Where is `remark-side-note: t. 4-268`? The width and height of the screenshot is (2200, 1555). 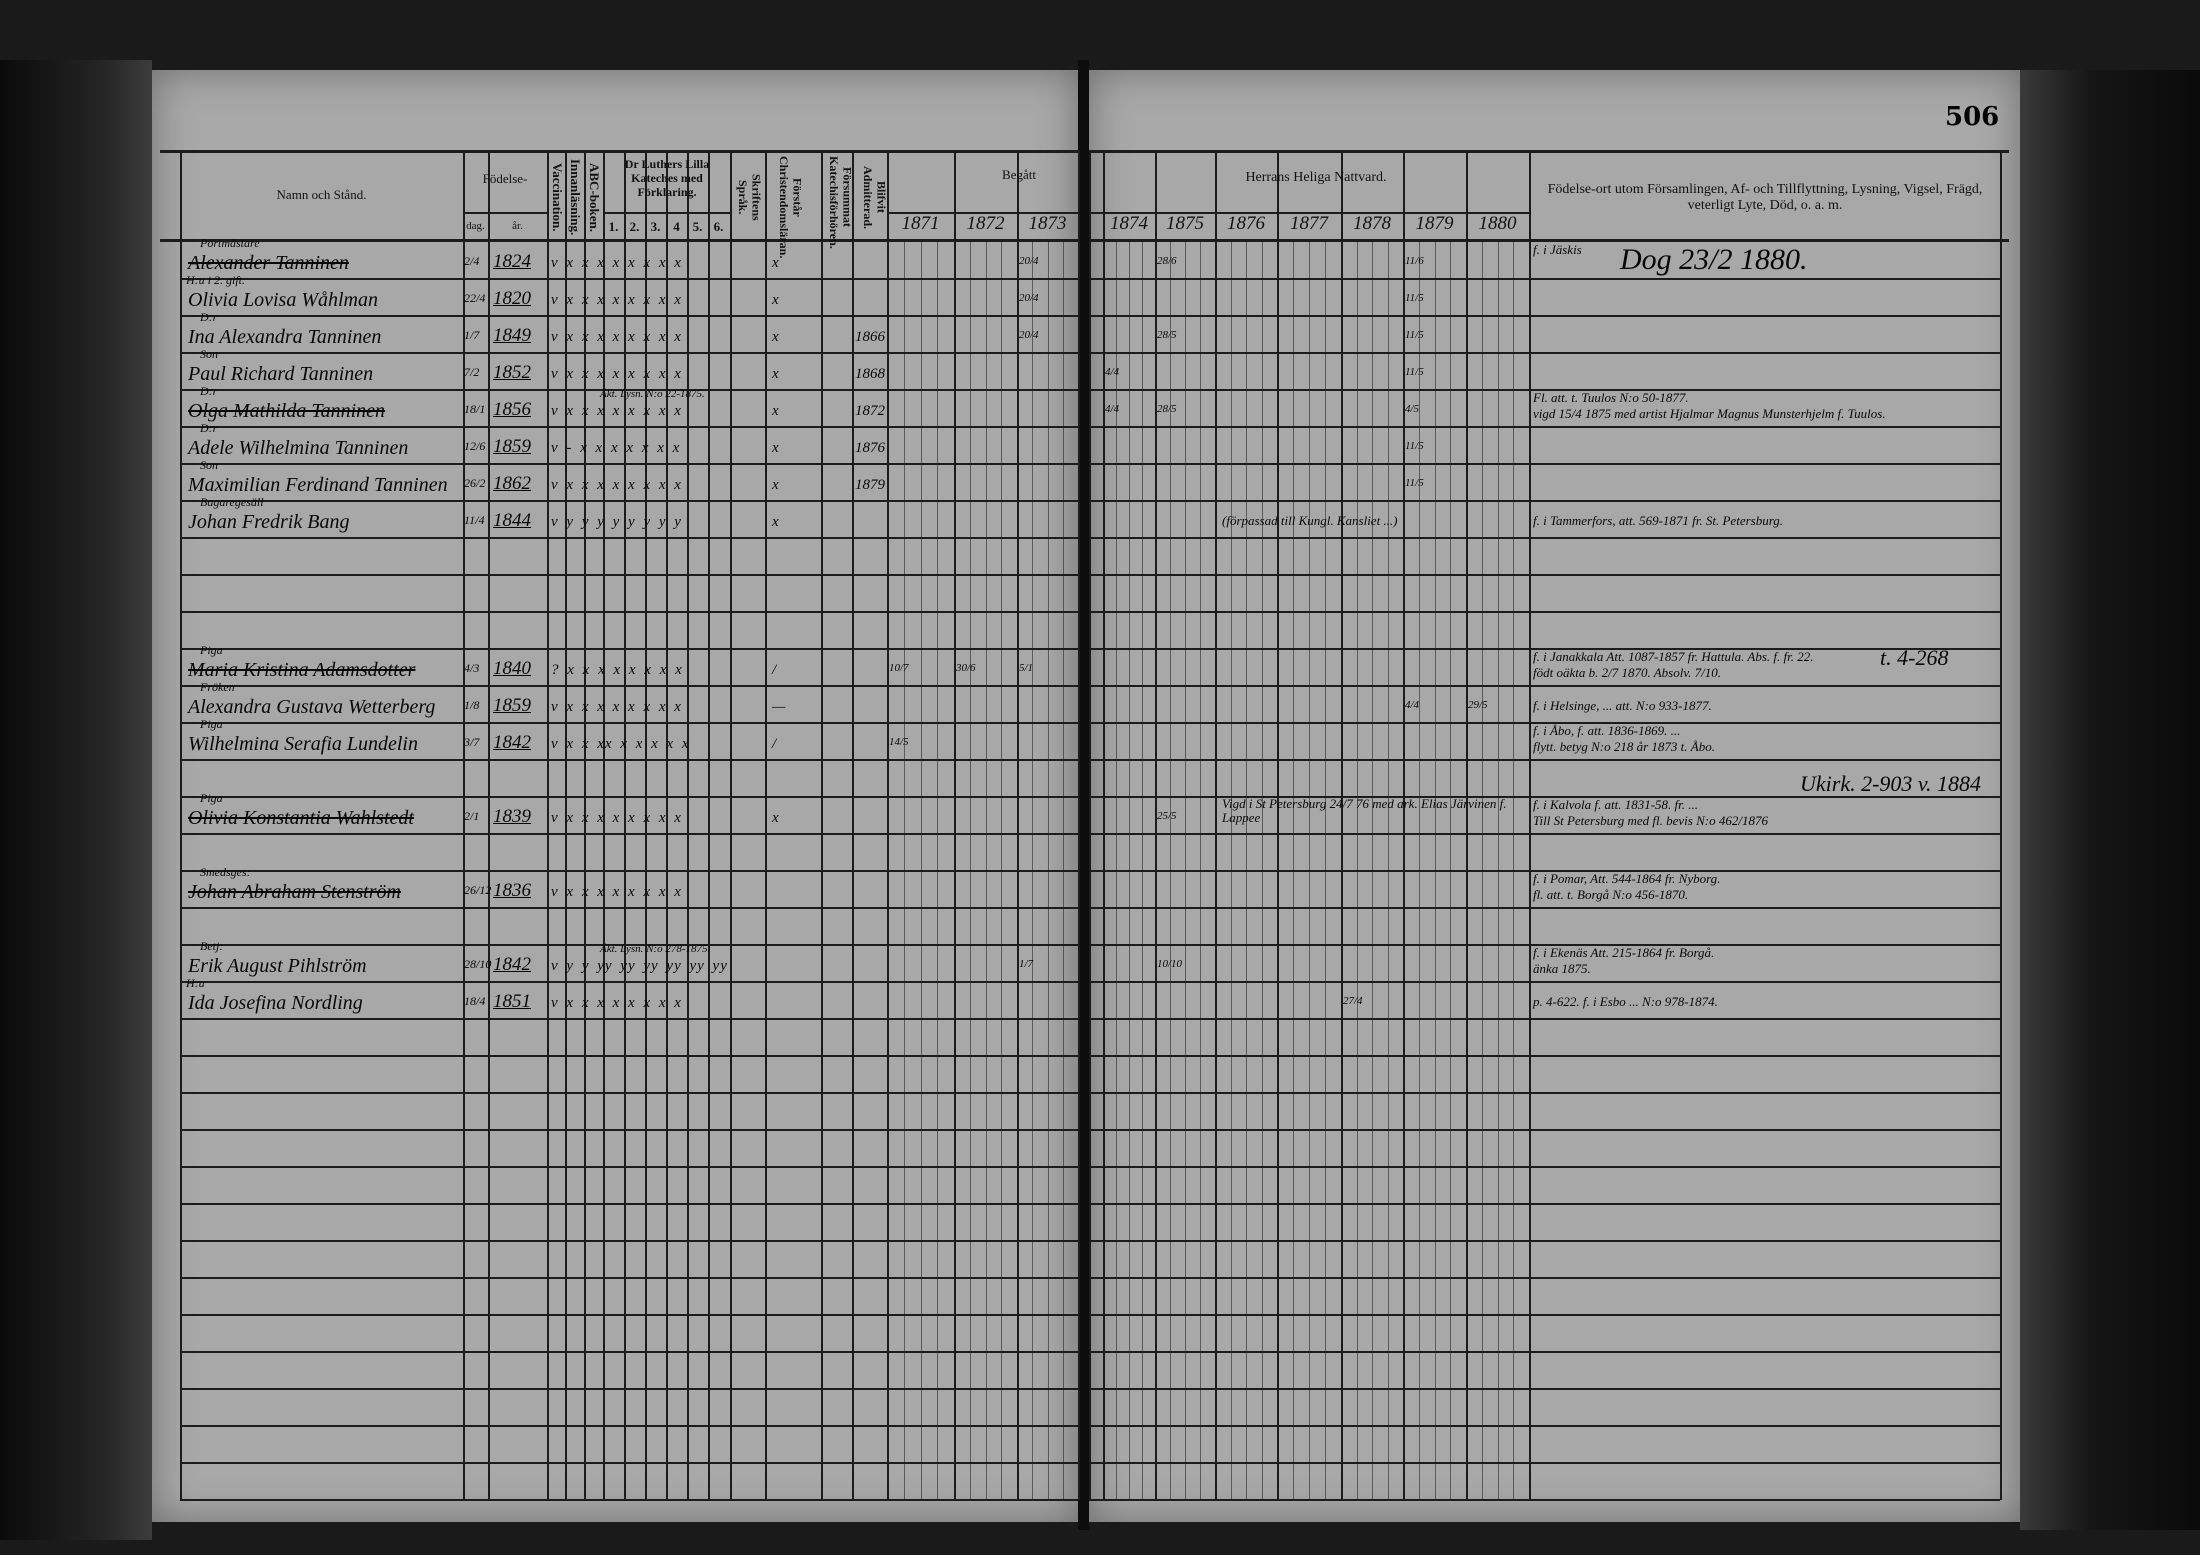 remark-side-note: t. 4-268 is located at coordinates (1914, 657).